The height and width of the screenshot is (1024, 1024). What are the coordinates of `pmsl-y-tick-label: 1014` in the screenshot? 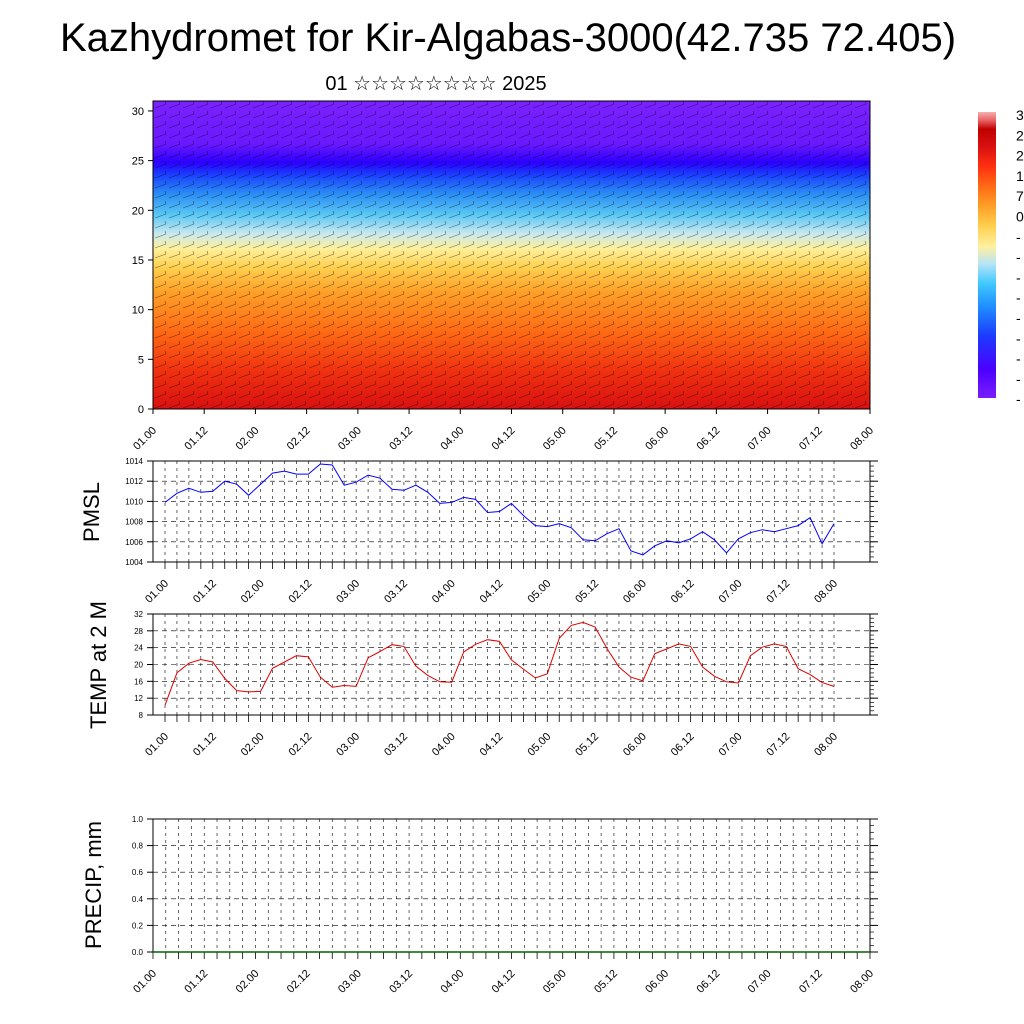 It's located at (134, 461).